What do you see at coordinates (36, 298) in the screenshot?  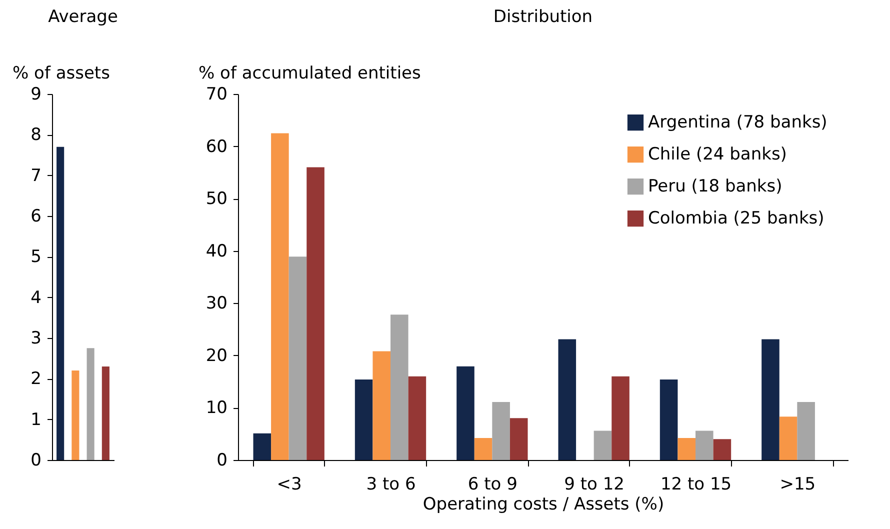 I see `y-tick-label: 4` at bounding box center [36, 298].